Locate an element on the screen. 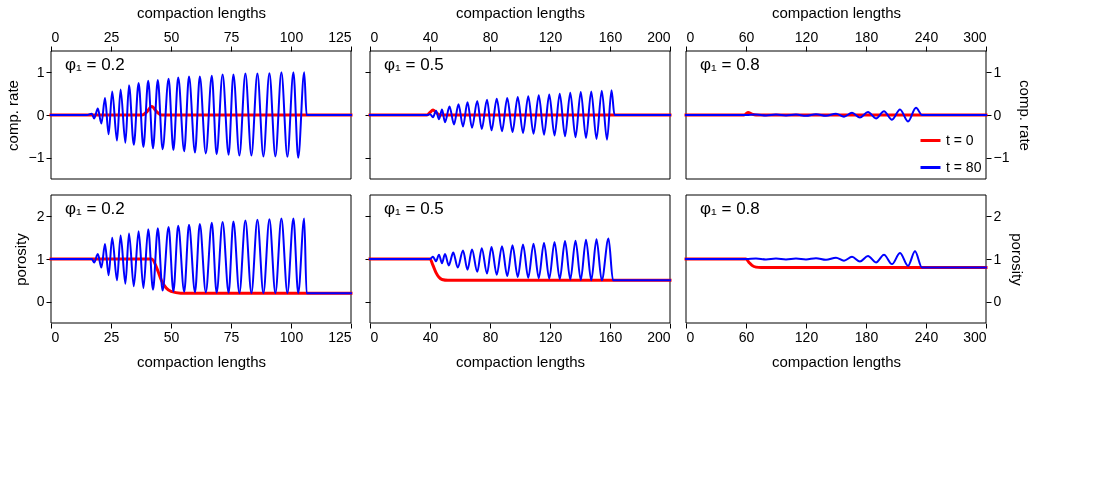 The height and width of the screenshot is (477, 1115). legend-label: t = 0 is located at coordinates (960, 139).